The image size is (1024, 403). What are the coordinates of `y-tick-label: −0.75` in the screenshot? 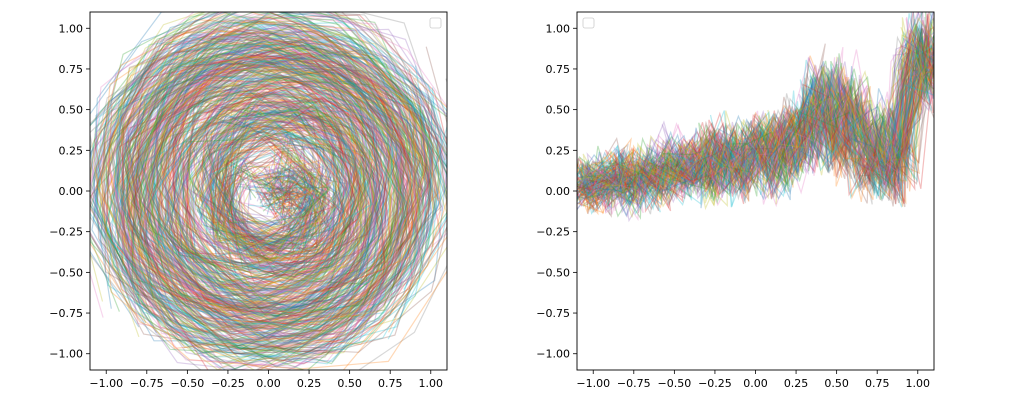 It's located at (553, 313).